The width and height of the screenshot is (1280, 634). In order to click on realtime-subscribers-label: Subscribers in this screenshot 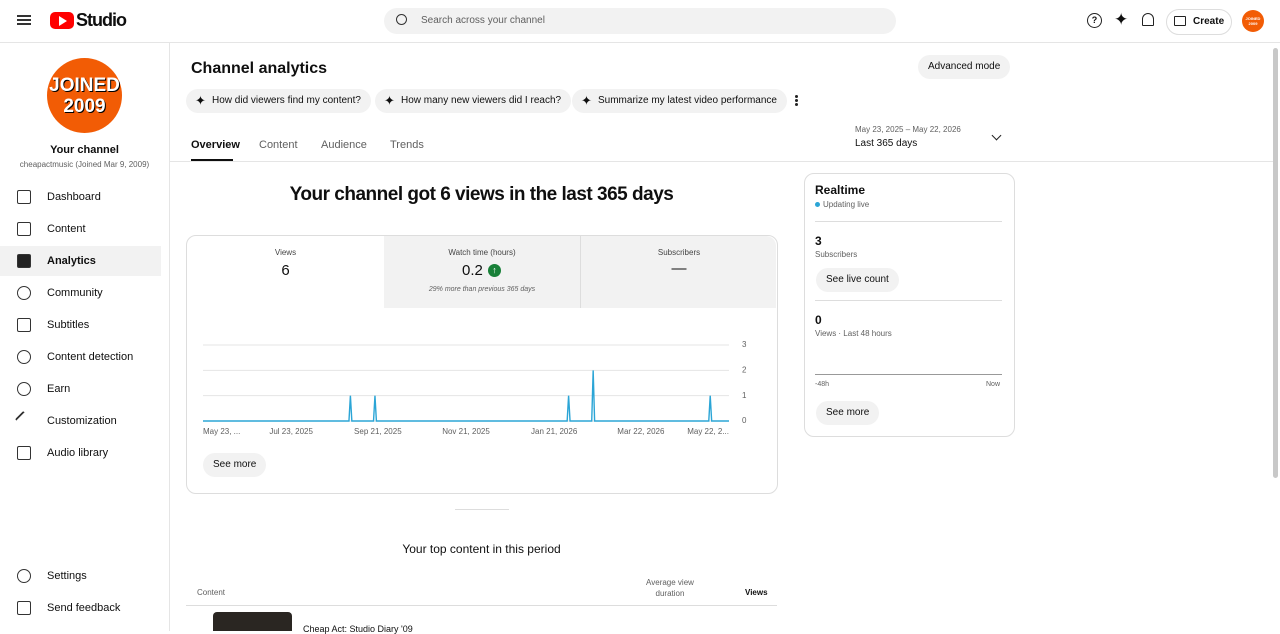, I will do `click(836, 254)`.